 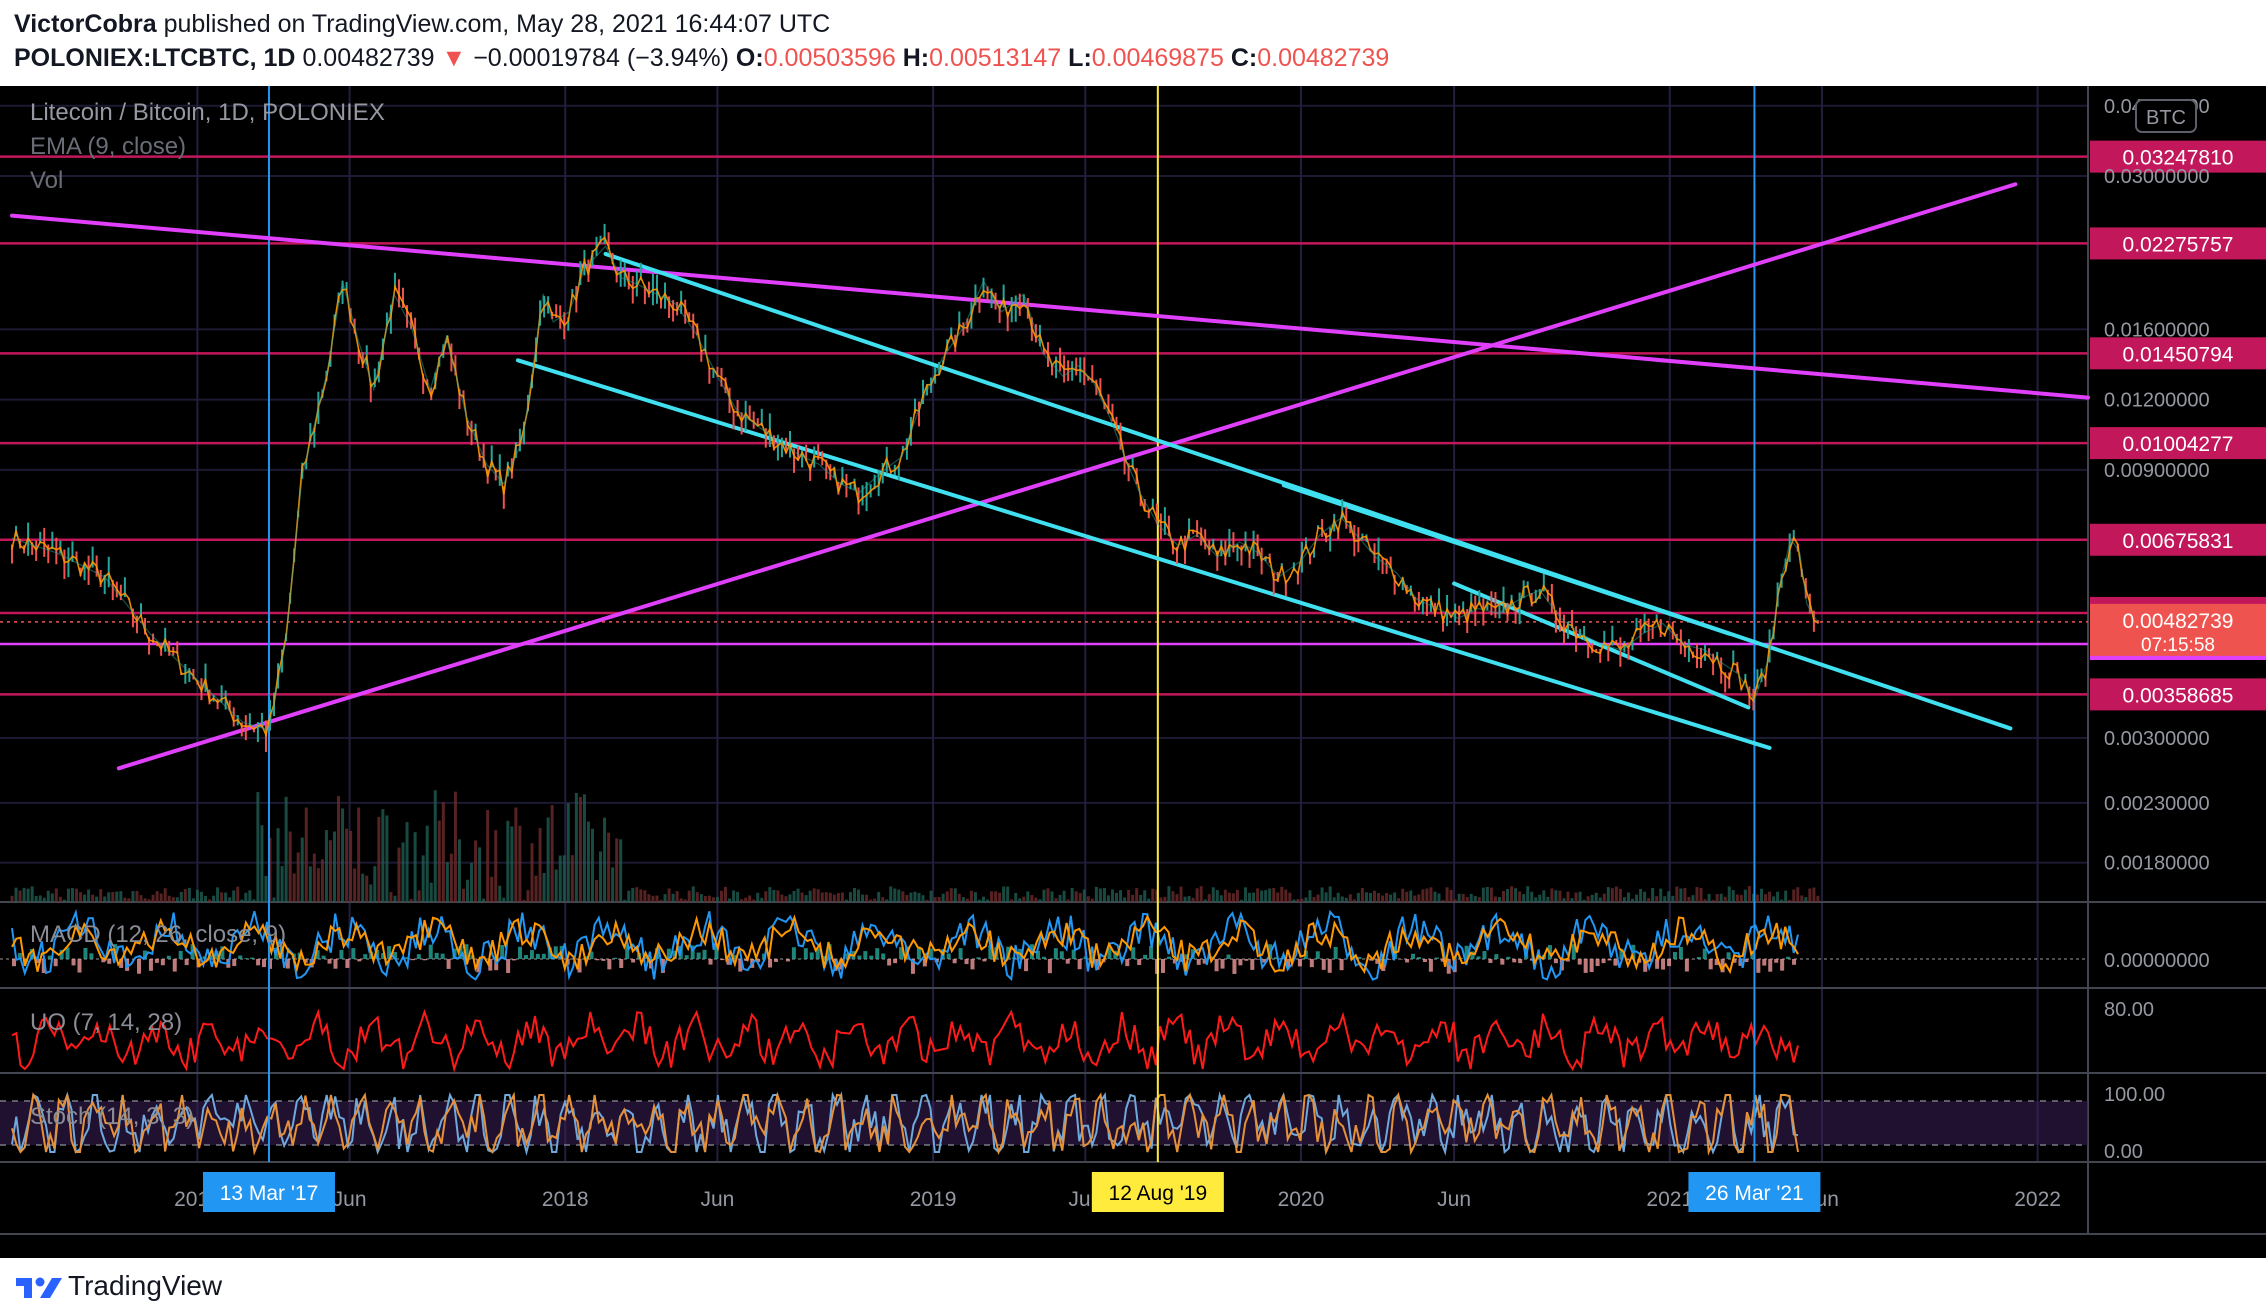 I want to click on trendline-magenta-resistance, so click(x=1050, y=306).